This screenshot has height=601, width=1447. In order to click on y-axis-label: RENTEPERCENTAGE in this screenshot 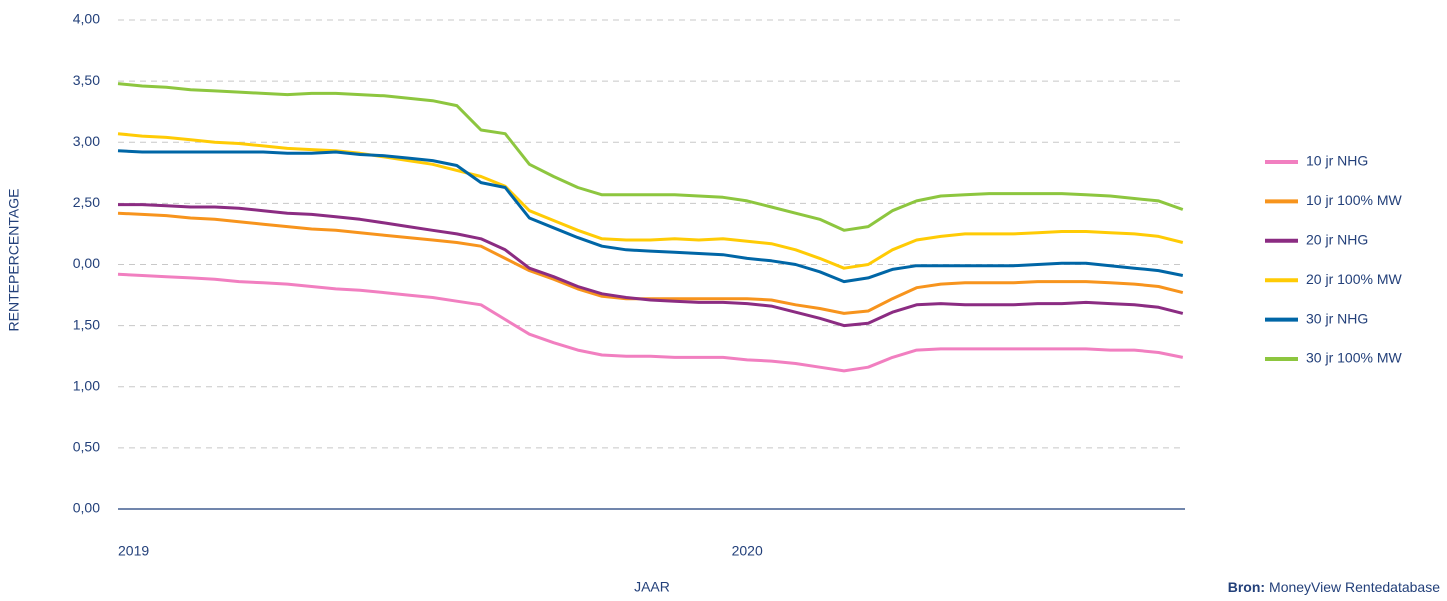, I will do `click(14, 260)`.